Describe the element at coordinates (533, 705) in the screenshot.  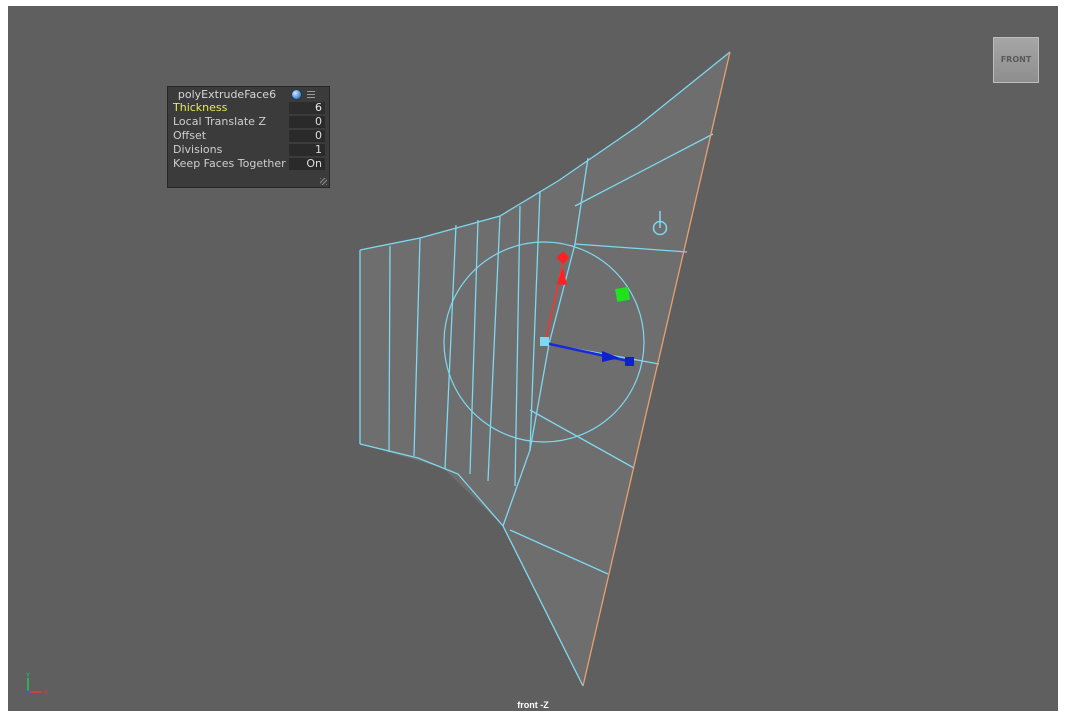
I see `camera-label: front -Z` at that location.